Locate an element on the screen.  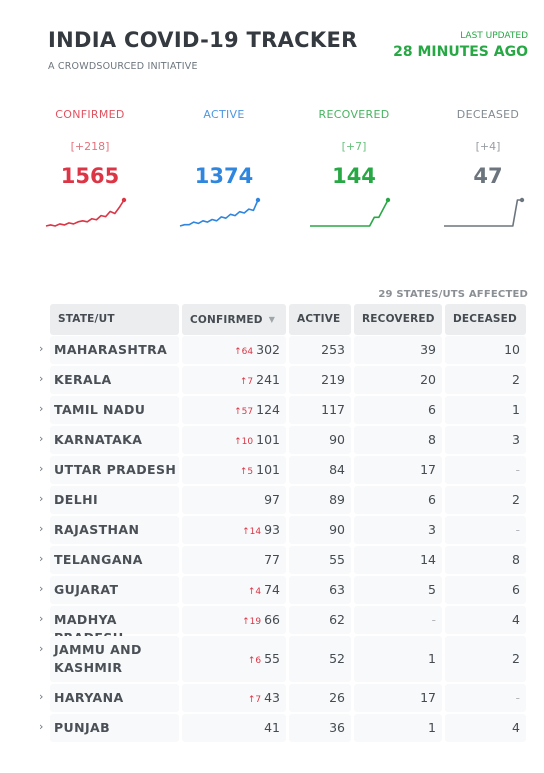
table-row: › JAMMU AND KASHMIR ↑6 55 52 1 2 is located at coordinates (280, 660).